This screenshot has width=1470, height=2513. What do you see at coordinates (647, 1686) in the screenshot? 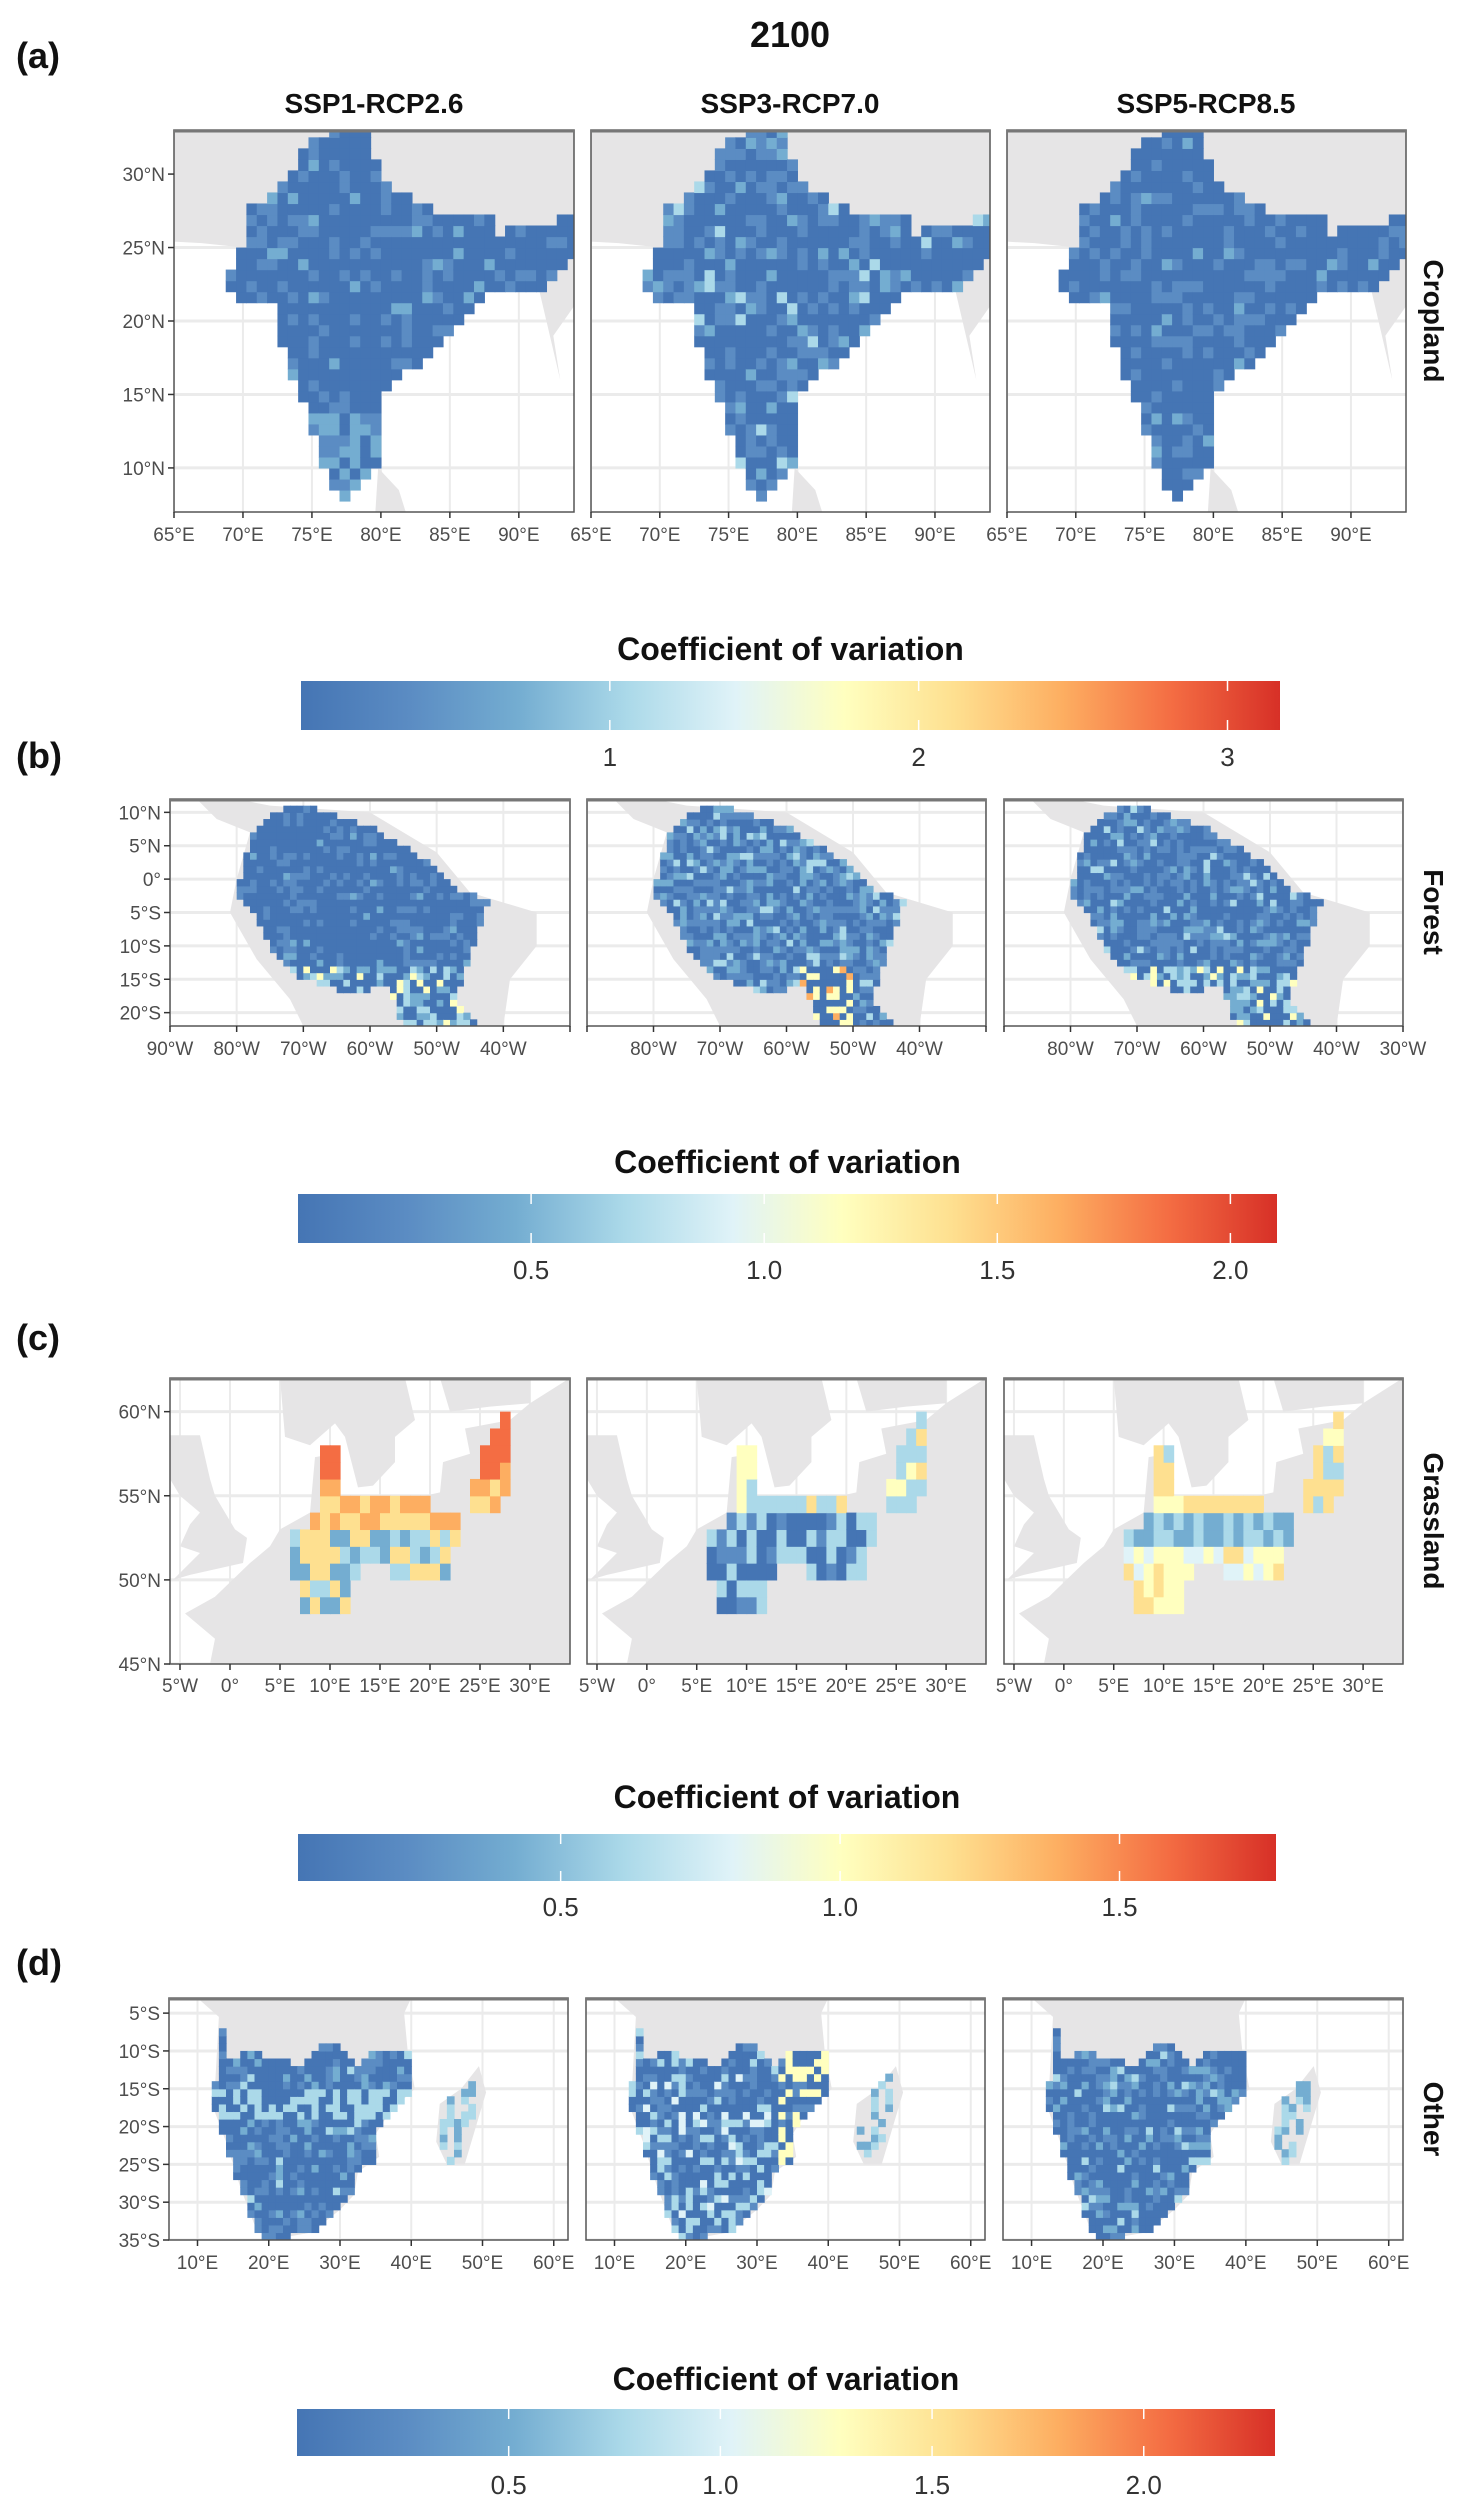
I see `x-tick-label: 0°` at bounding box center [647, 1686].